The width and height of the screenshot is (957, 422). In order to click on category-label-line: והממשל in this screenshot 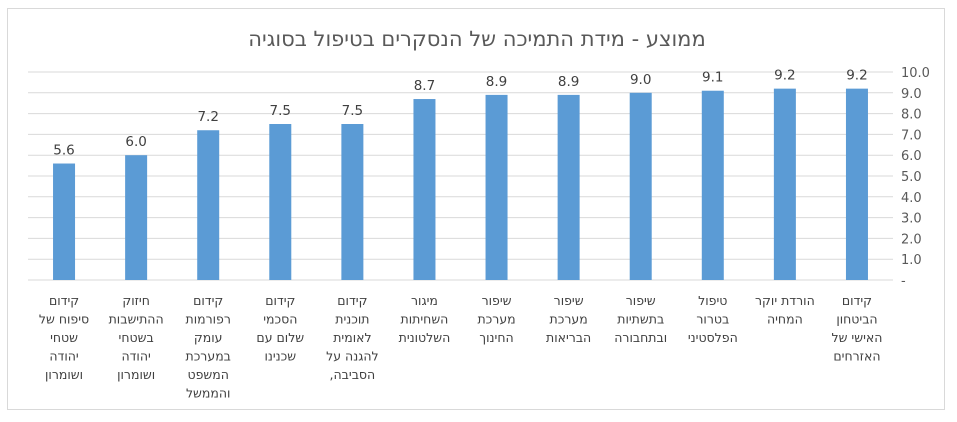, I will do `click(208, 393)`.